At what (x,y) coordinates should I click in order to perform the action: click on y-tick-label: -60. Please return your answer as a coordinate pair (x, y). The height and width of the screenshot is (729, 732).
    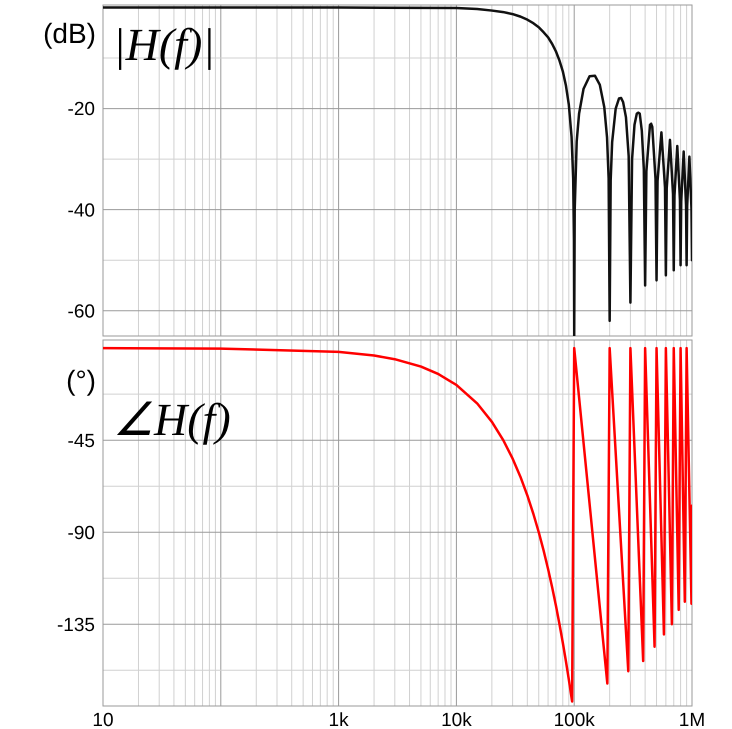
    Looking at the image, I should click on (81, 311).